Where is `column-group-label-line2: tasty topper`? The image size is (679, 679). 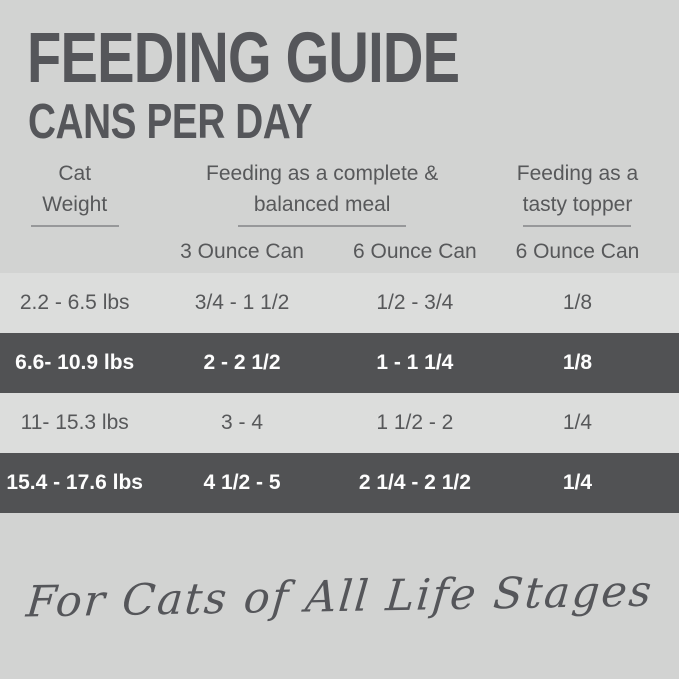 column-group-label-line2: tasty topper is located at coordinates (577, 204).